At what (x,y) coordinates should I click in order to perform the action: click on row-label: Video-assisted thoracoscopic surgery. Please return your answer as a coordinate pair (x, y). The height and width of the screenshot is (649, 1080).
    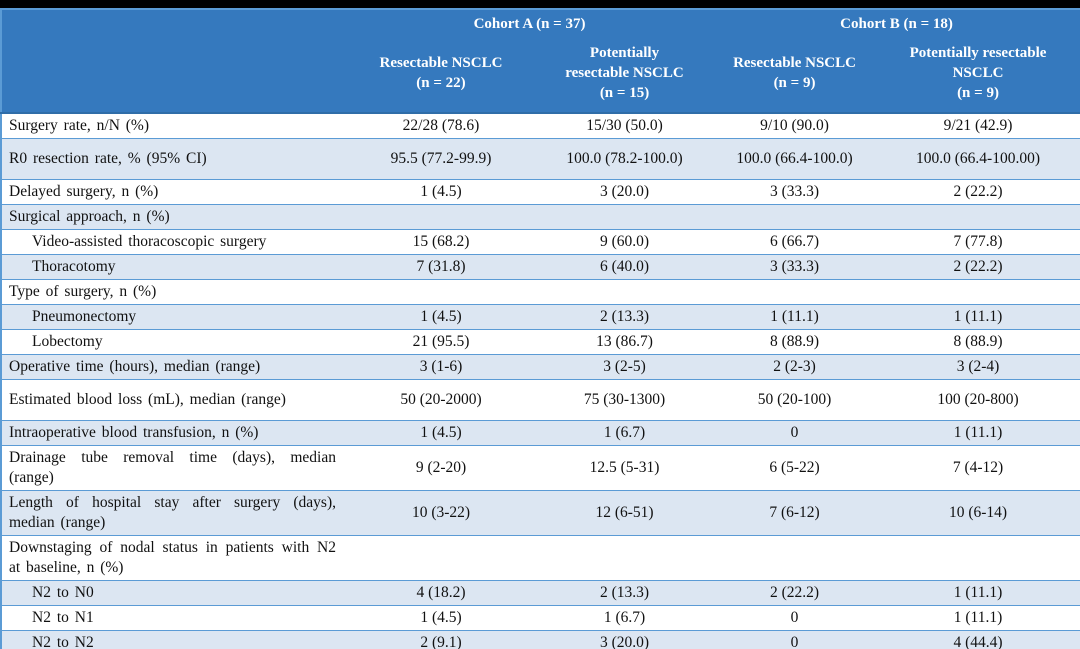
    Looking at the image, I should click on (149, 241).